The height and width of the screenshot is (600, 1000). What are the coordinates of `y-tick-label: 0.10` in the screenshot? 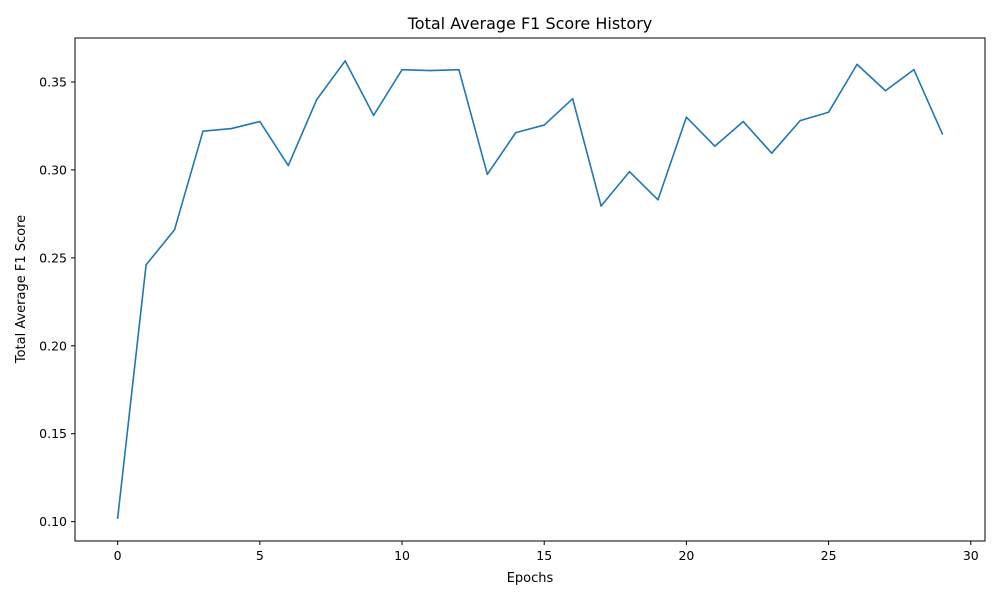 It's located at (53, 521).